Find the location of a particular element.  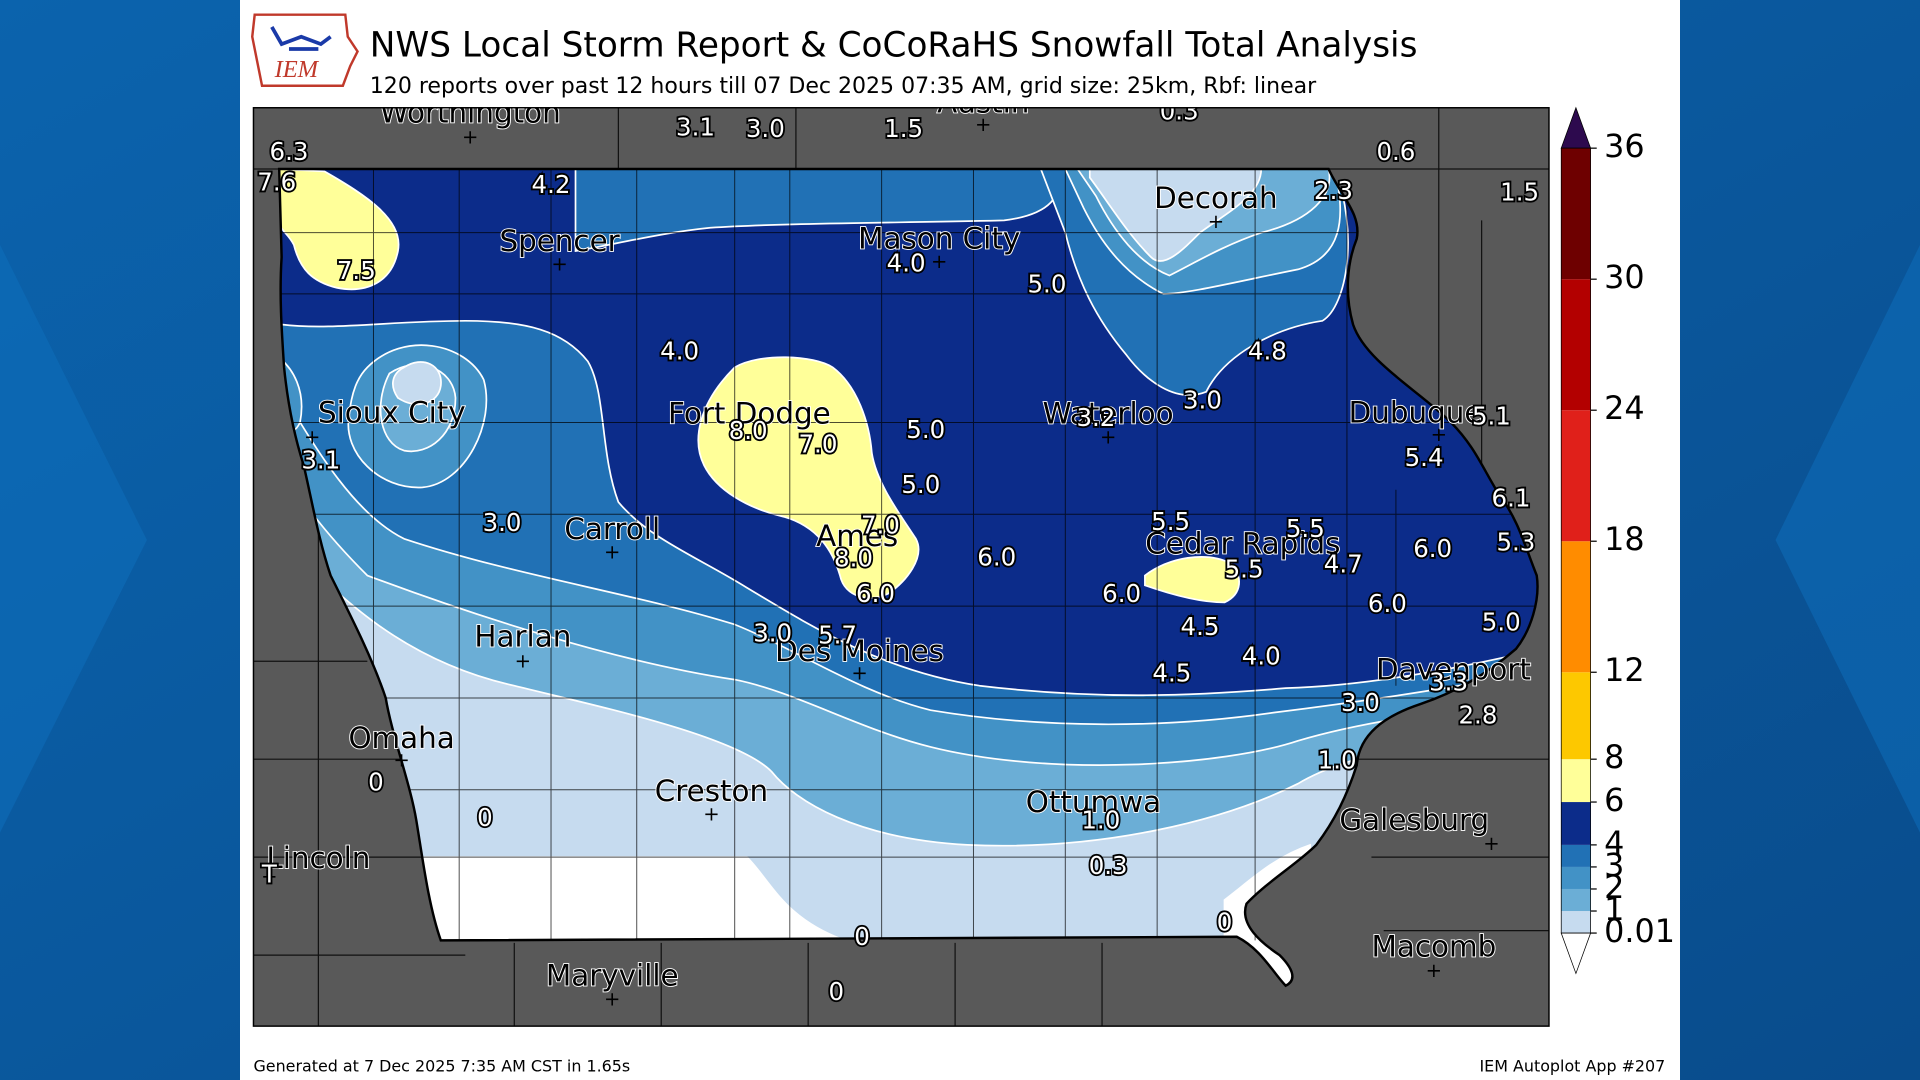

report-value: 5.3 is located at coordinates (1515, 542).